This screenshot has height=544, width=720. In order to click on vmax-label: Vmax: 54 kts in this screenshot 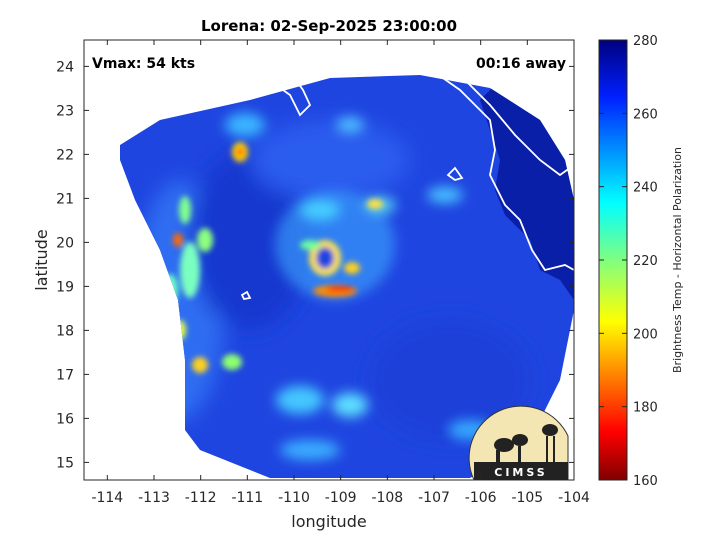, I will do `click(143, 64)`.